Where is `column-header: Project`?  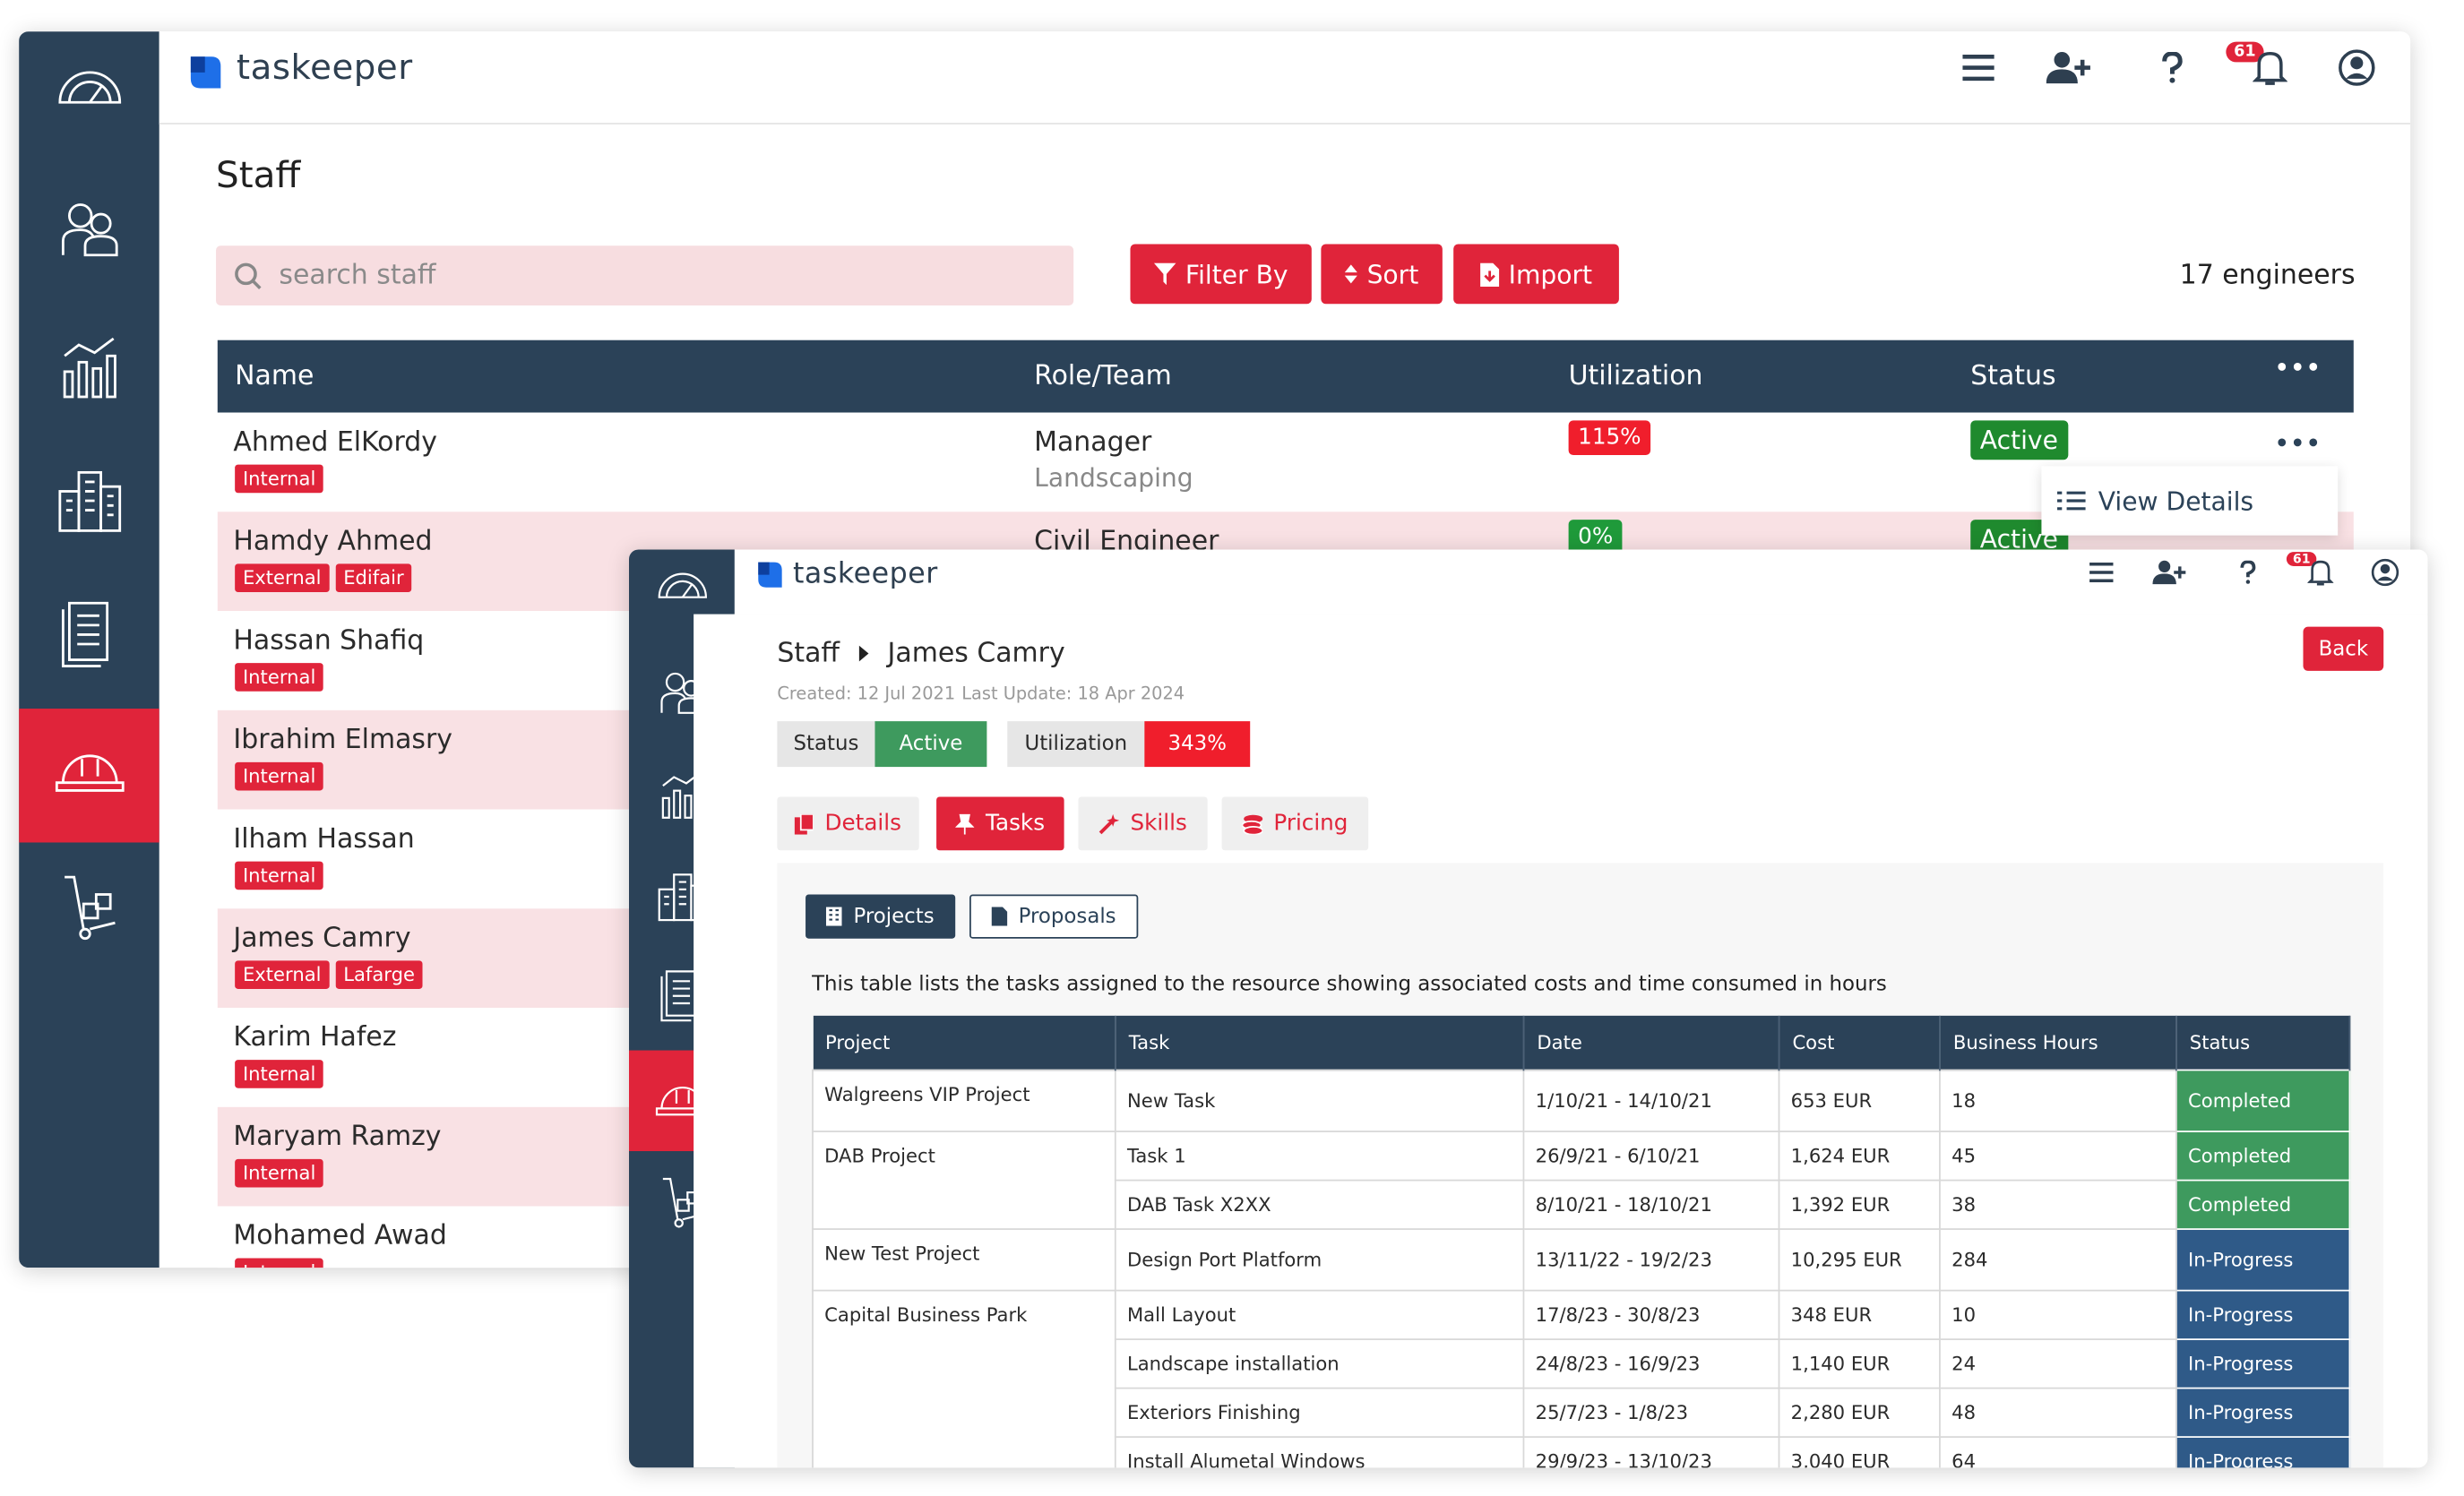 column-header: Project is located at coordinates (964, 1042).